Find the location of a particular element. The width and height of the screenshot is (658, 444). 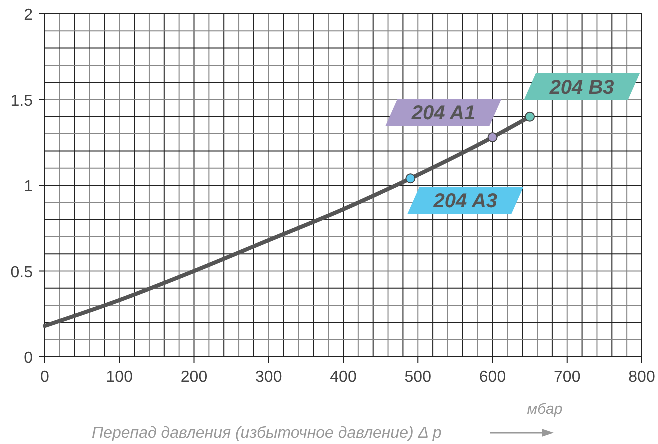

x-tick-label: 400 is located at coordinates (343, 377).